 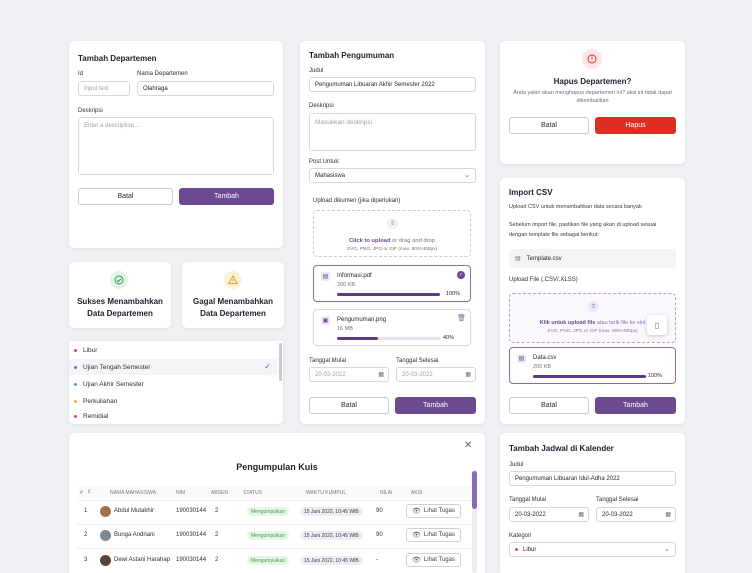 What do you see at coordinates (592, 258) in the screenshot?
I see `template-file-link: ▤ Template.csv` at bounding box center [592, 258].